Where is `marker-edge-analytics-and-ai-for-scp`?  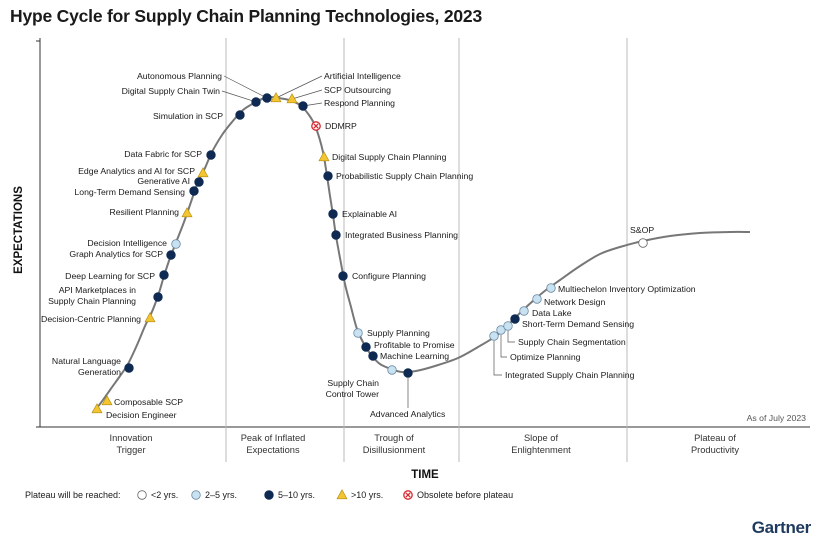
marker-edge-analytics-and-ai-for-scp is located at coordinates (203, 172).